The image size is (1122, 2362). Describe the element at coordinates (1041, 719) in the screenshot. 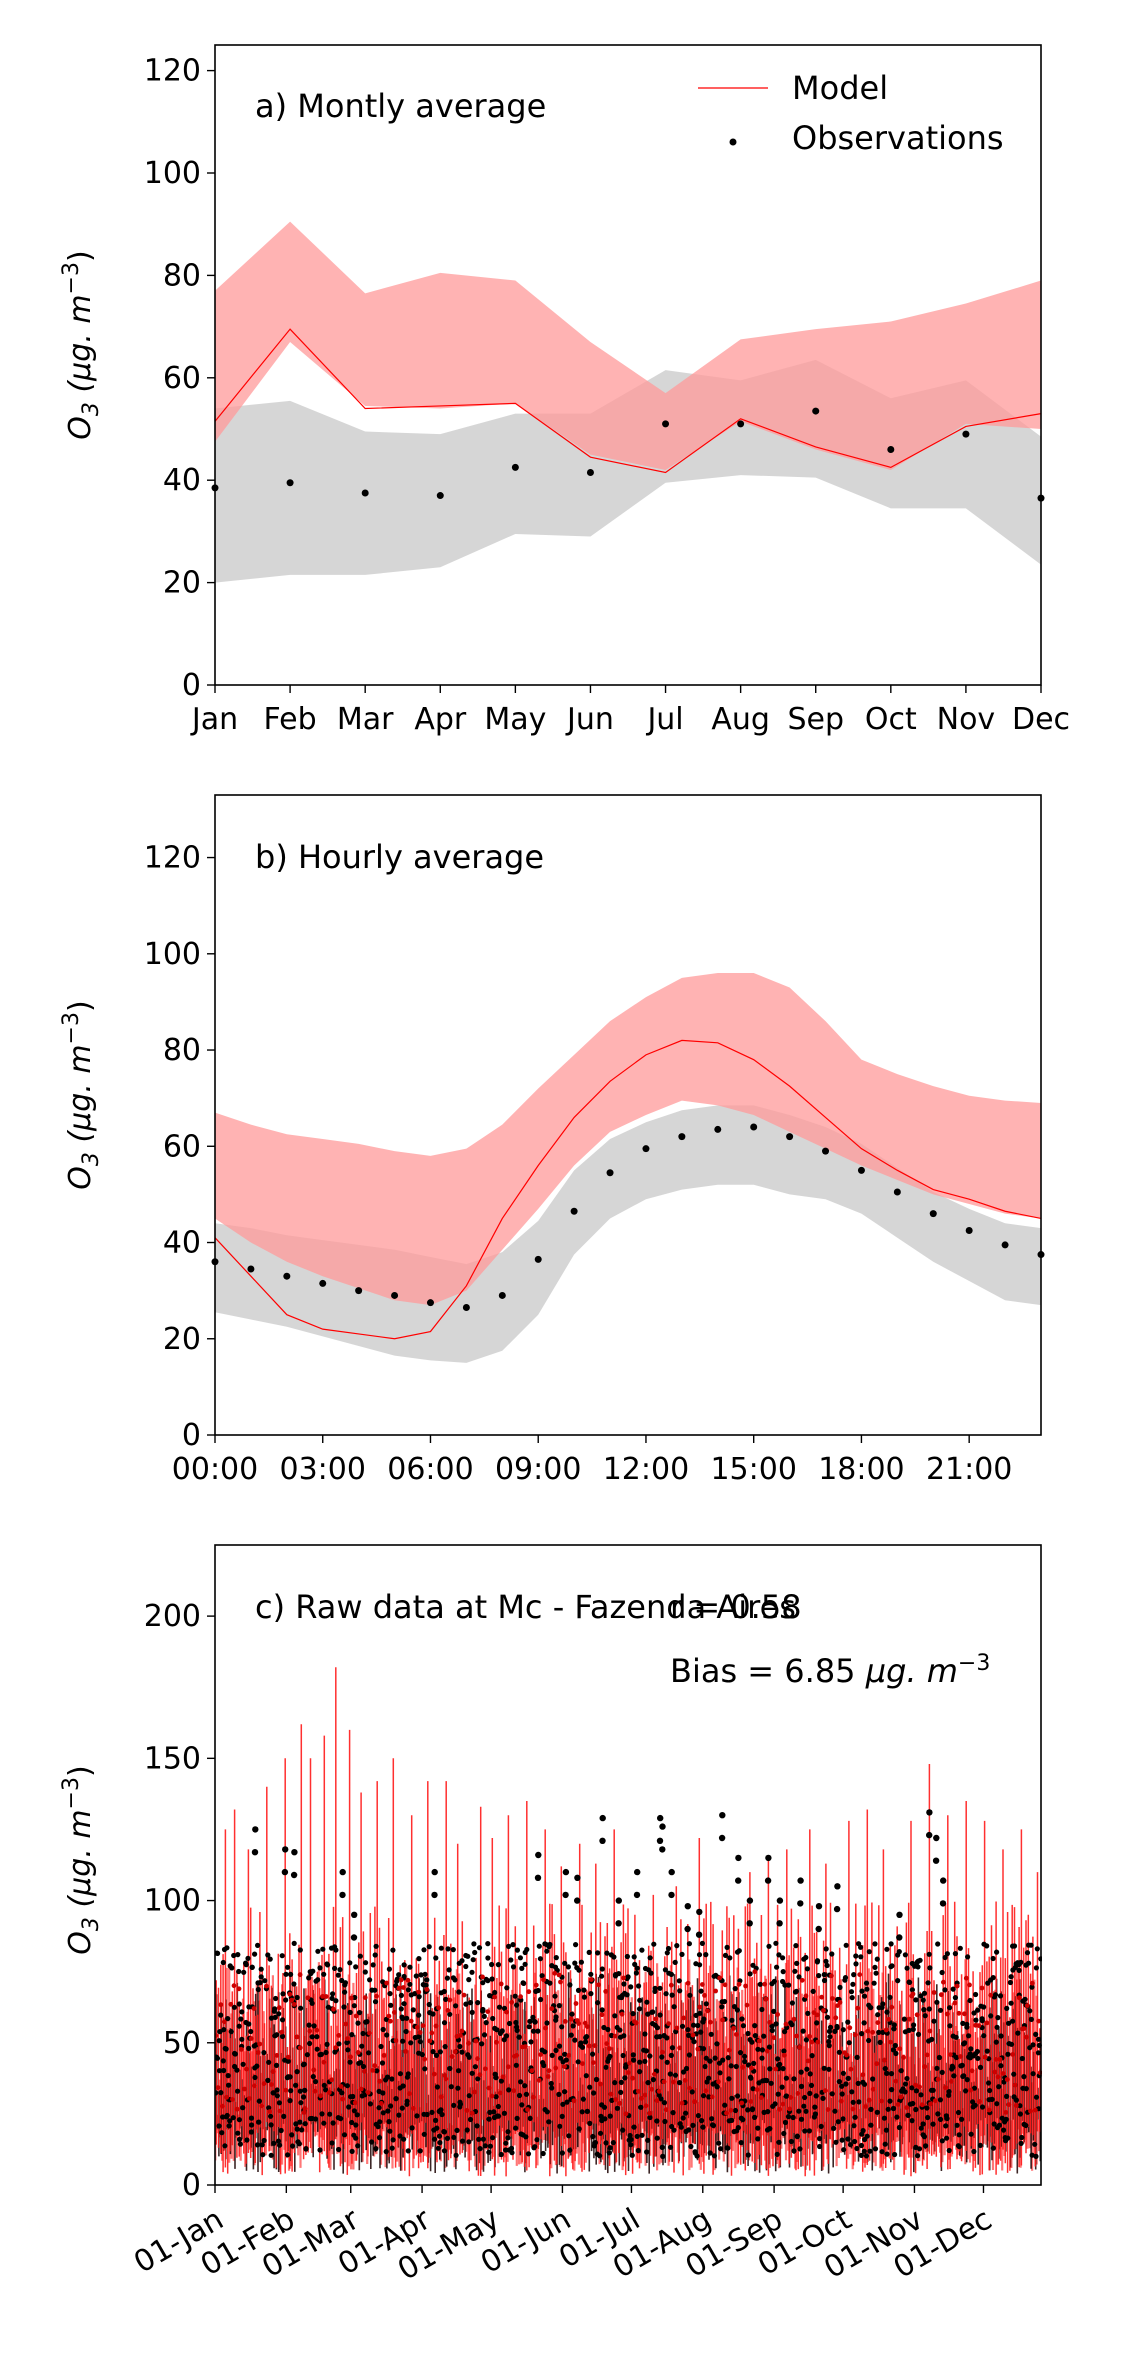

I see `x-tick-label: Dec` at that location.